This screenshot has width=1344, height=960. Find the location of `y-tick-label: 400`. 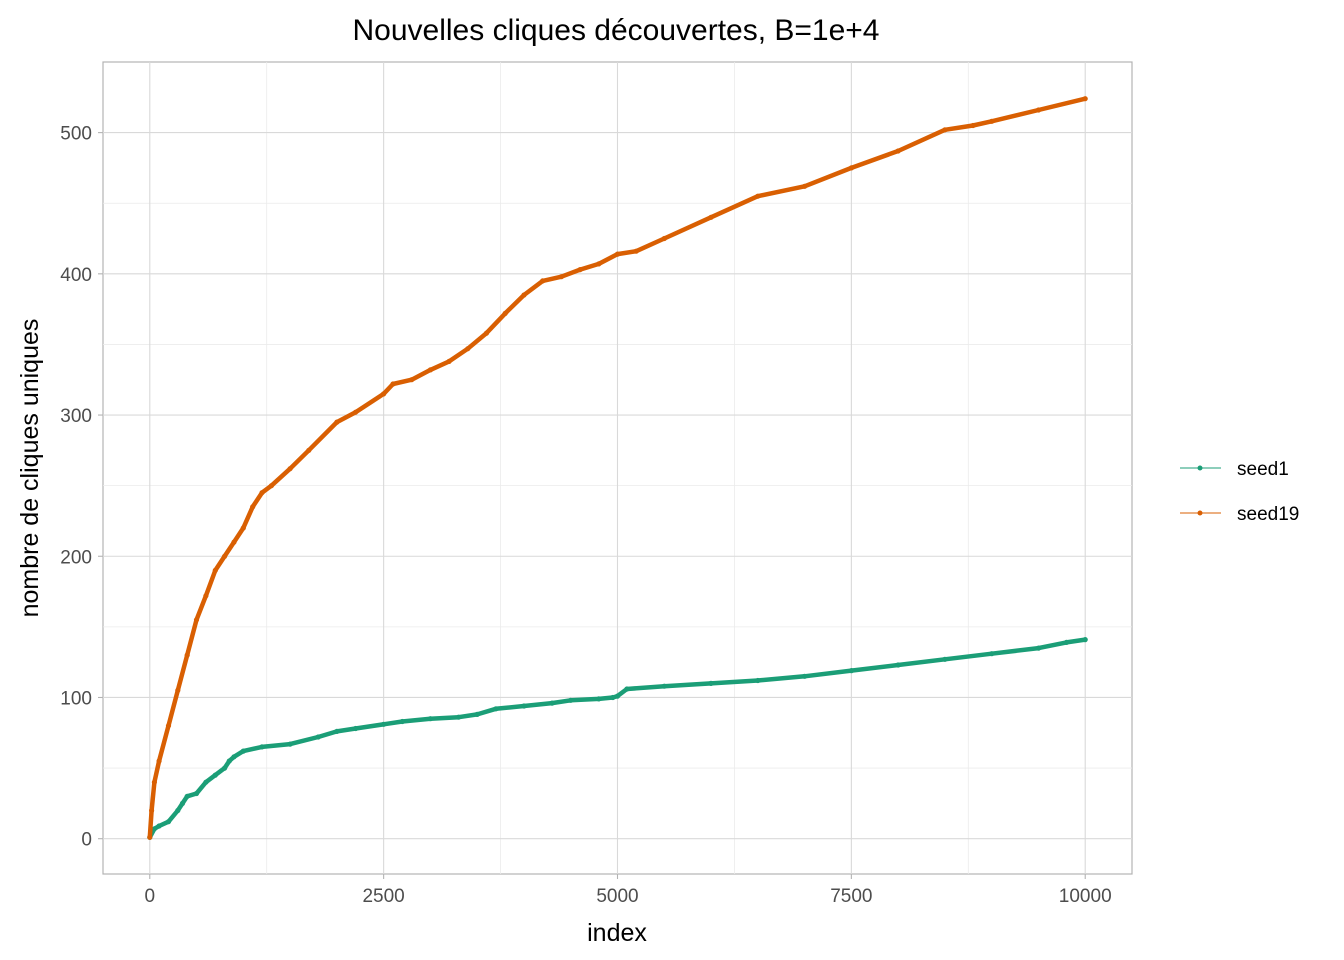

y-tick-label: 400 is located at coordinates (76, 275).